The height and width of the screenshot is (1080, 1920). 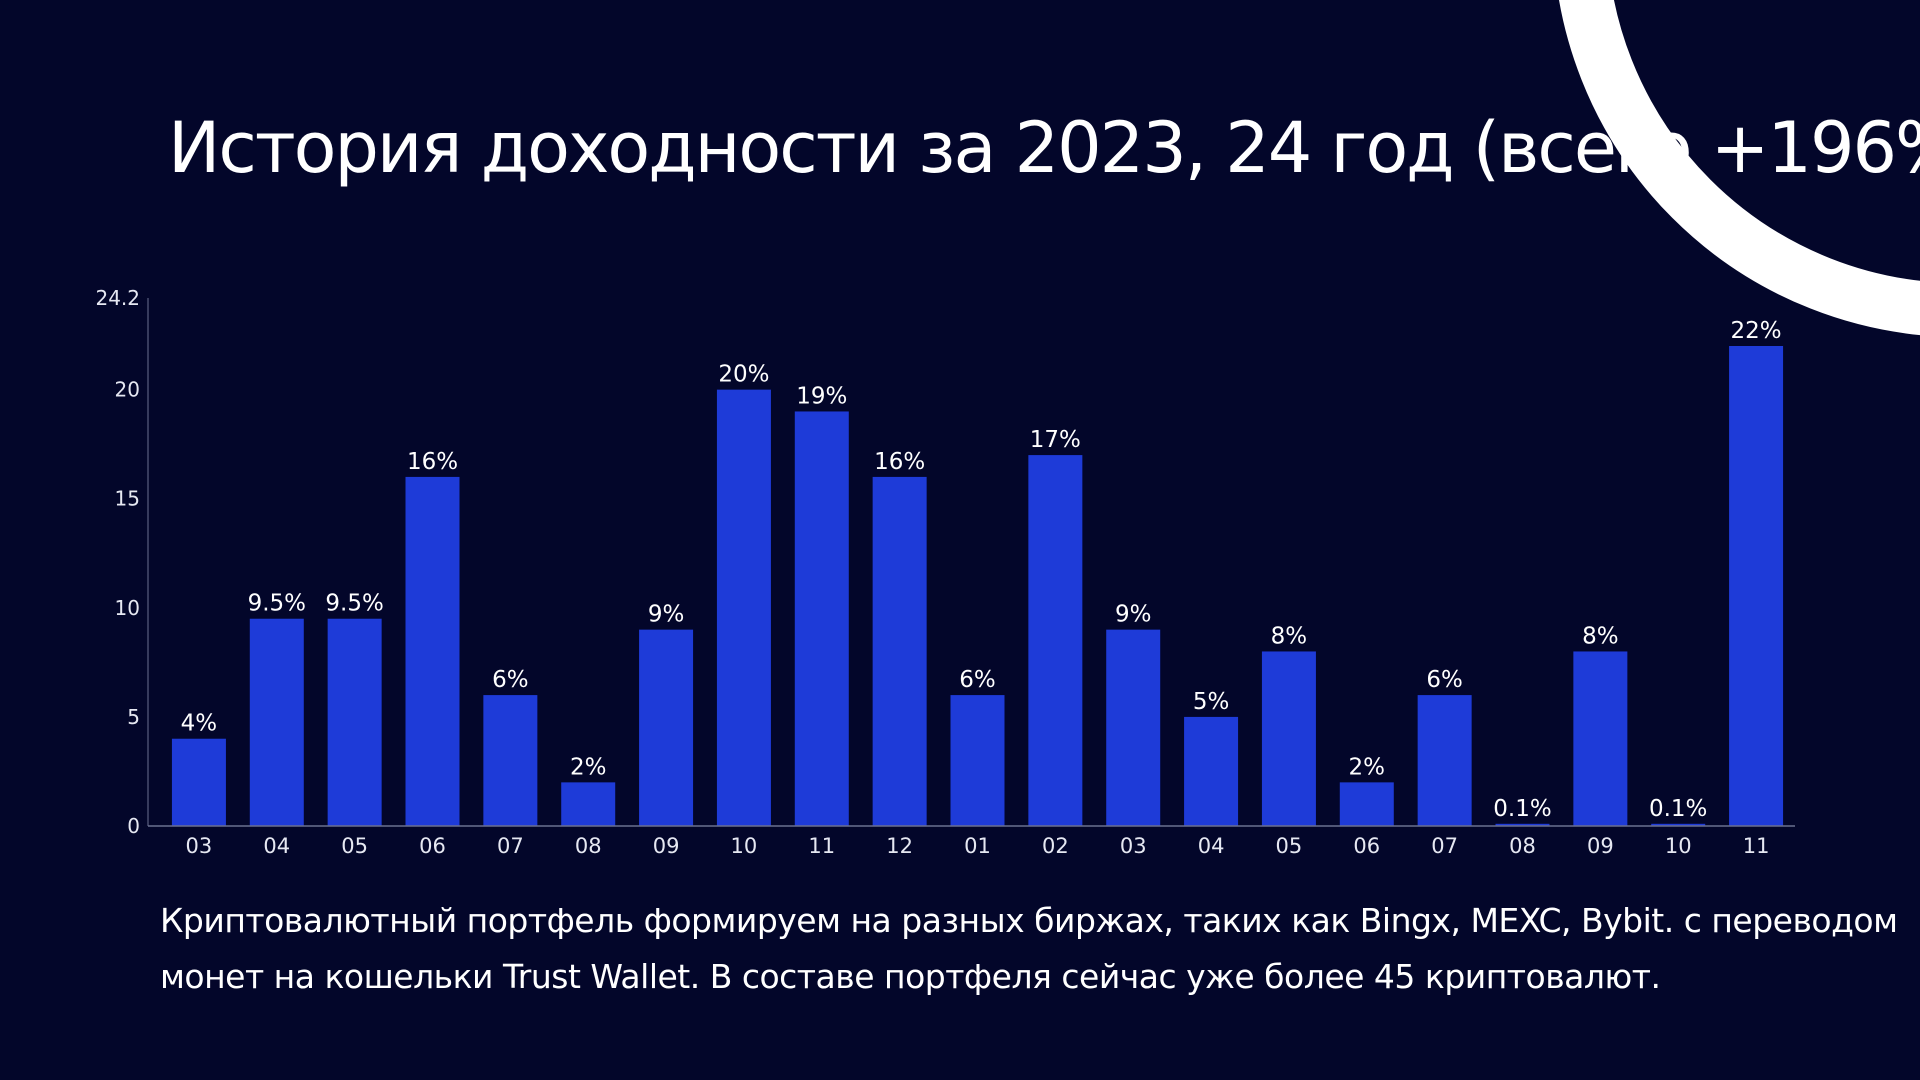 I want to click on bar-value-label: 17%, so click(x=1055, y=440).